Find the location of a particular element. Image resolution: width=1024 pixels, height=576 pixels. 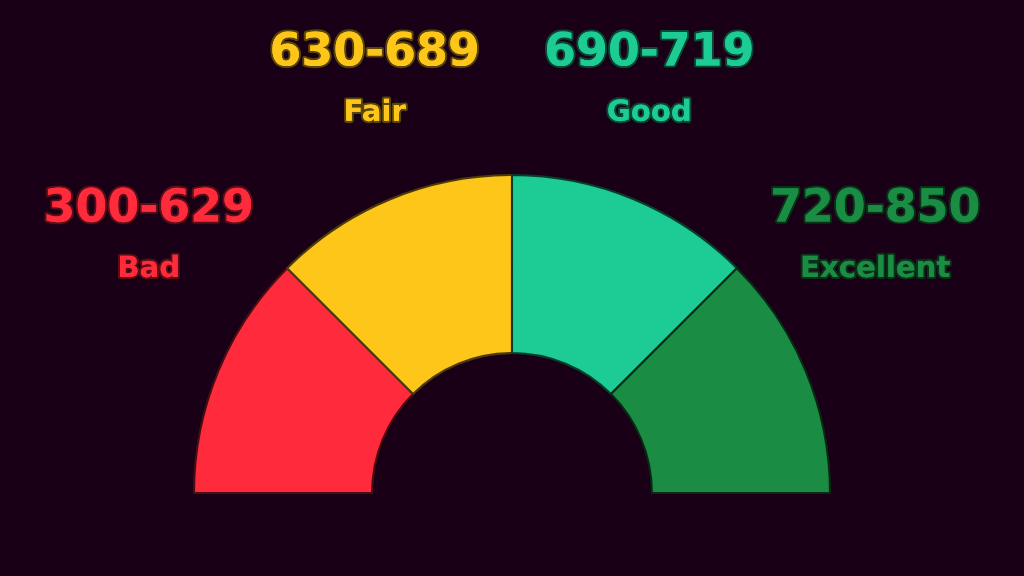

text: 630-689 is located at coordinates (374, 49).